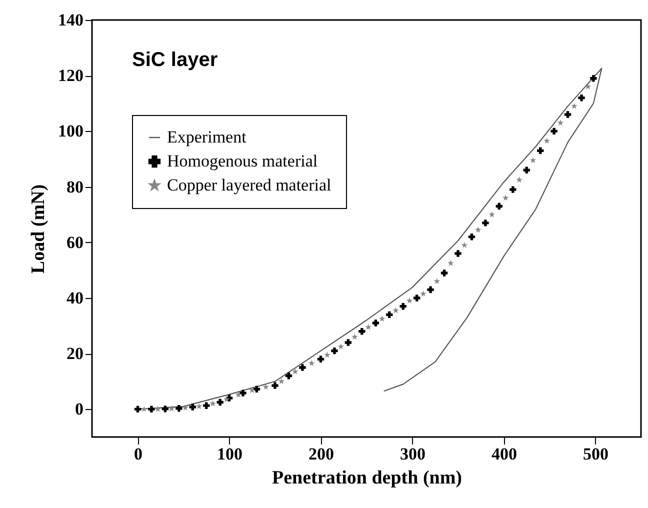 The width and height of the screenshot is (648, 508). Describe the element at coordinates (504, 454) in the screenshot. I see `x-tick-label: 400` at that location.